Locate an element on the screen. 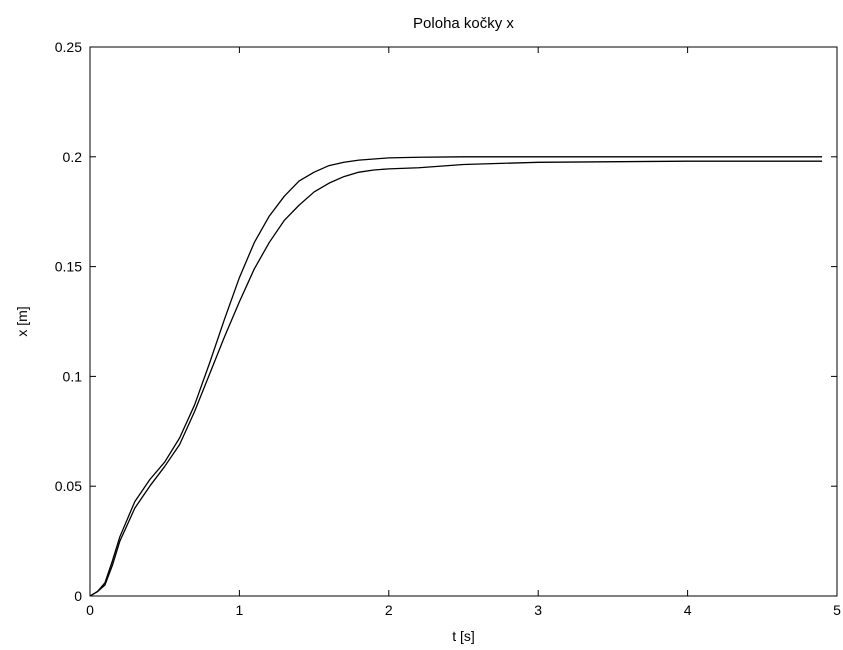 This screenshot has width=843, height=650. y-axis-label: x [m] is located at coordinates (22, 321).